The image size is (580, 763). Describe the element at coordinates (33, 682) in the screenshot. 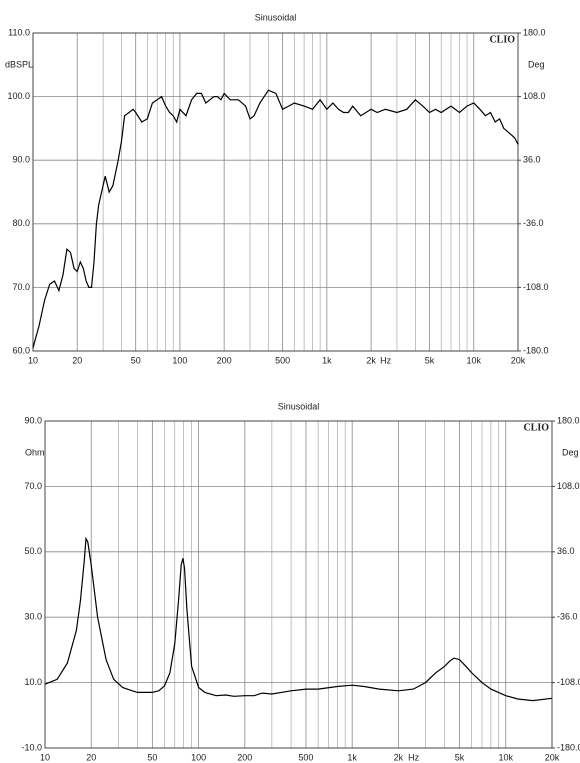

I see `y-tick-label: 10.0` at that location.